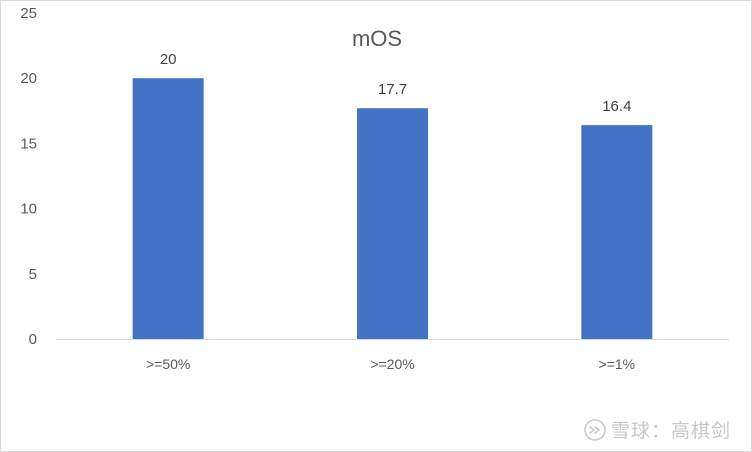 This screenshot has height=452, width=752. Describe the element at coordinates (377, 38) in the screenshot. I see `chart-title: mOS` at that location.